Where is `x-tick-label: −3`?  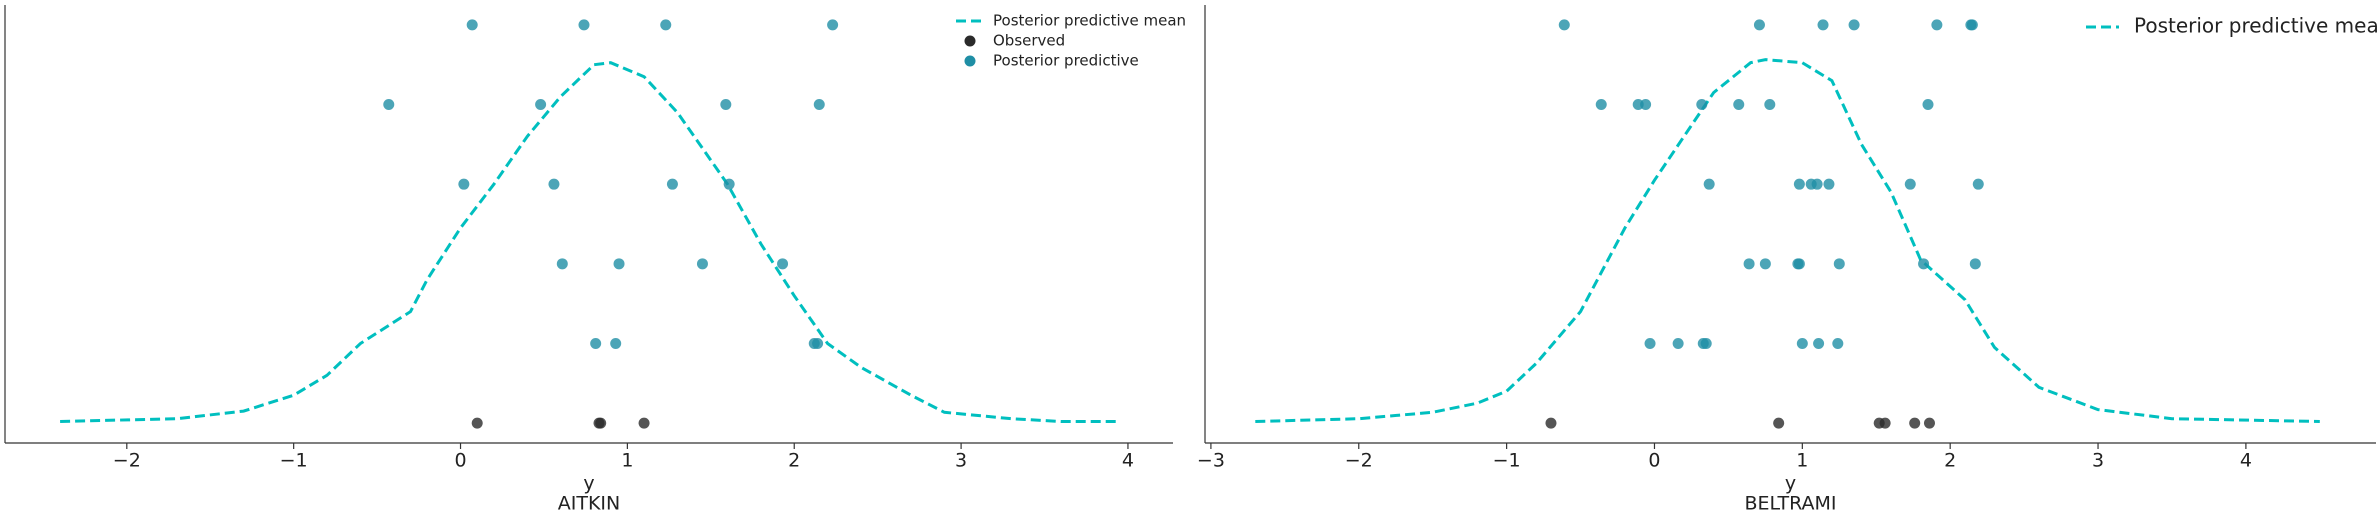 x-tick-label: −3 is located at coordinates (1211, 461).